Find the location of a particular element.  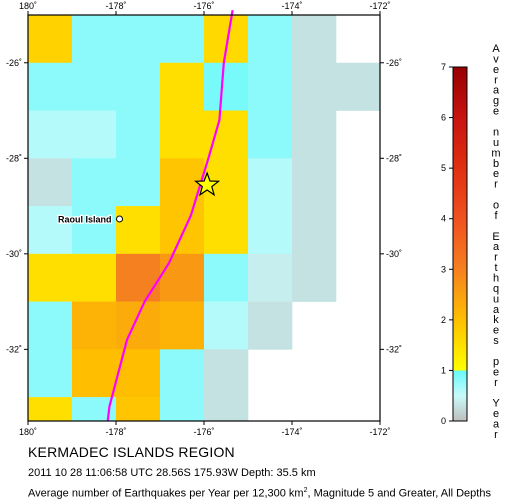

x-tick-label-bottom: -174˚ is located at coordinates (291, 432).